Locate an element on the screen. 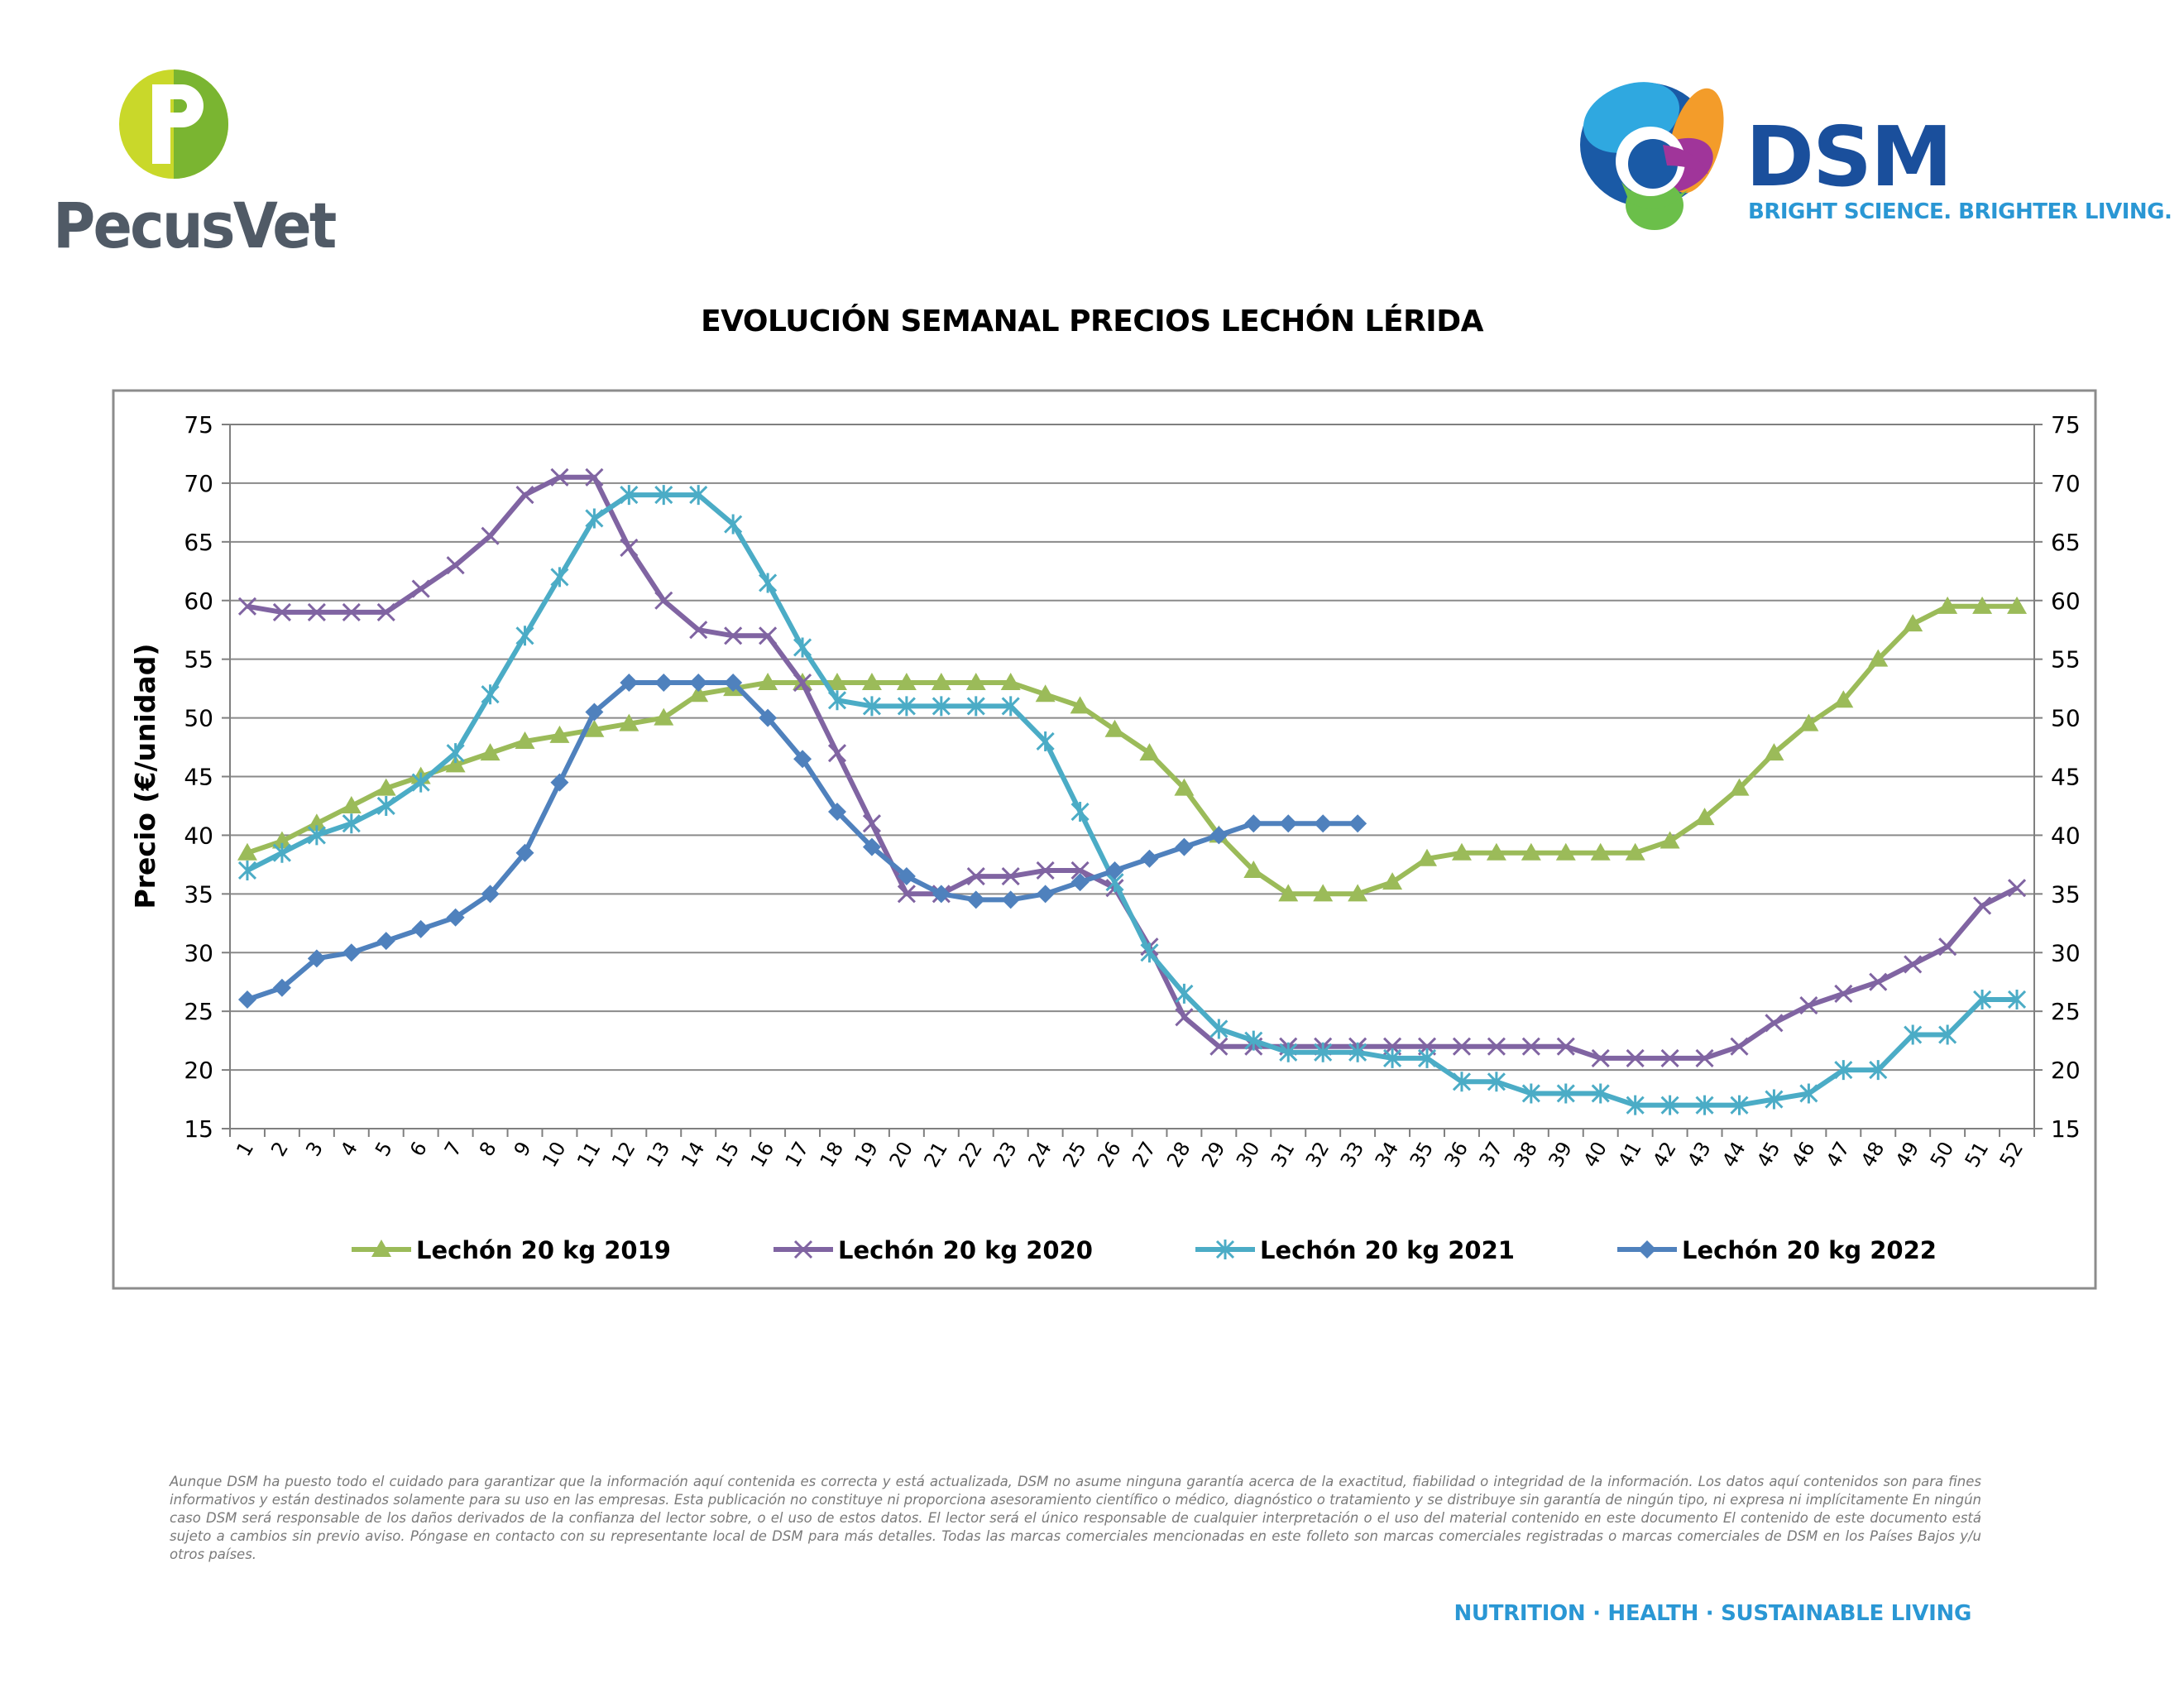  legend-label: Lechón 20 kg 2020 is located at coordinates (965, 1250).